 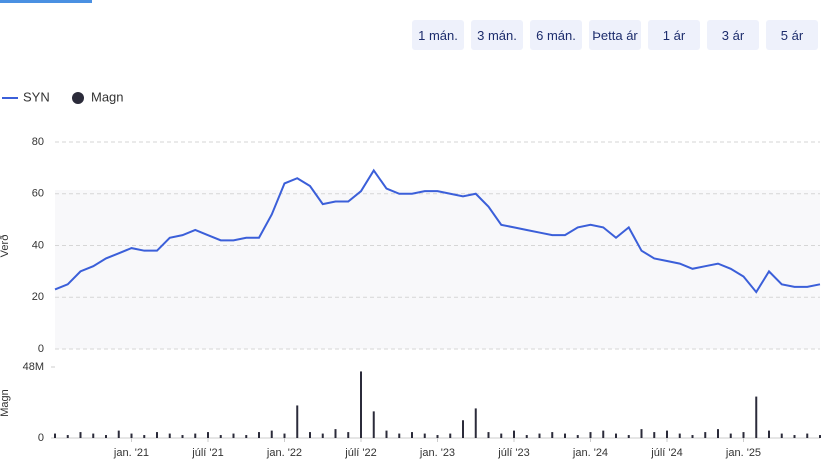 I want to click on range-button: 6 mán., so click(x=556, y=35).